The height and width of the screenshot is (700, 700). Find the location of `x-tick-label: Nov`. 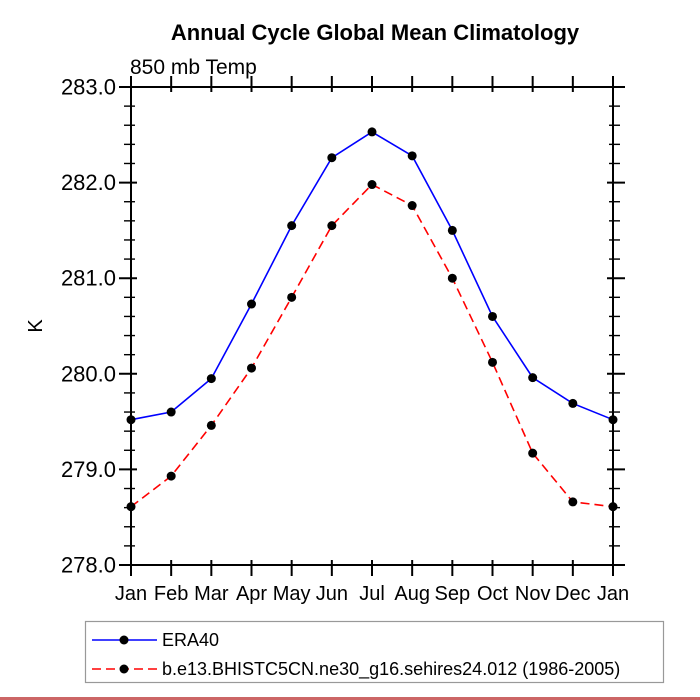

x-tick-label: Nov is located at coordinates (533, 594).